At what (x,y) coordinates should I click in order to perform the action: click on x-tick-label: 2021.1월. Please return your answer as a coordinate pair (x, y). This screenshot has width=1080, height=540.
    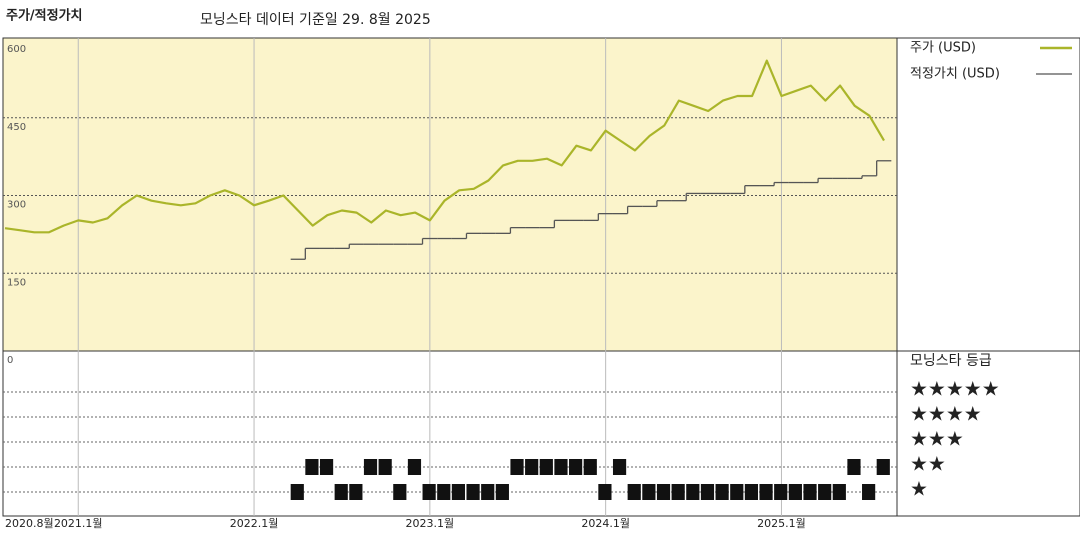
    Looking at the image, I should click on (78, 523).